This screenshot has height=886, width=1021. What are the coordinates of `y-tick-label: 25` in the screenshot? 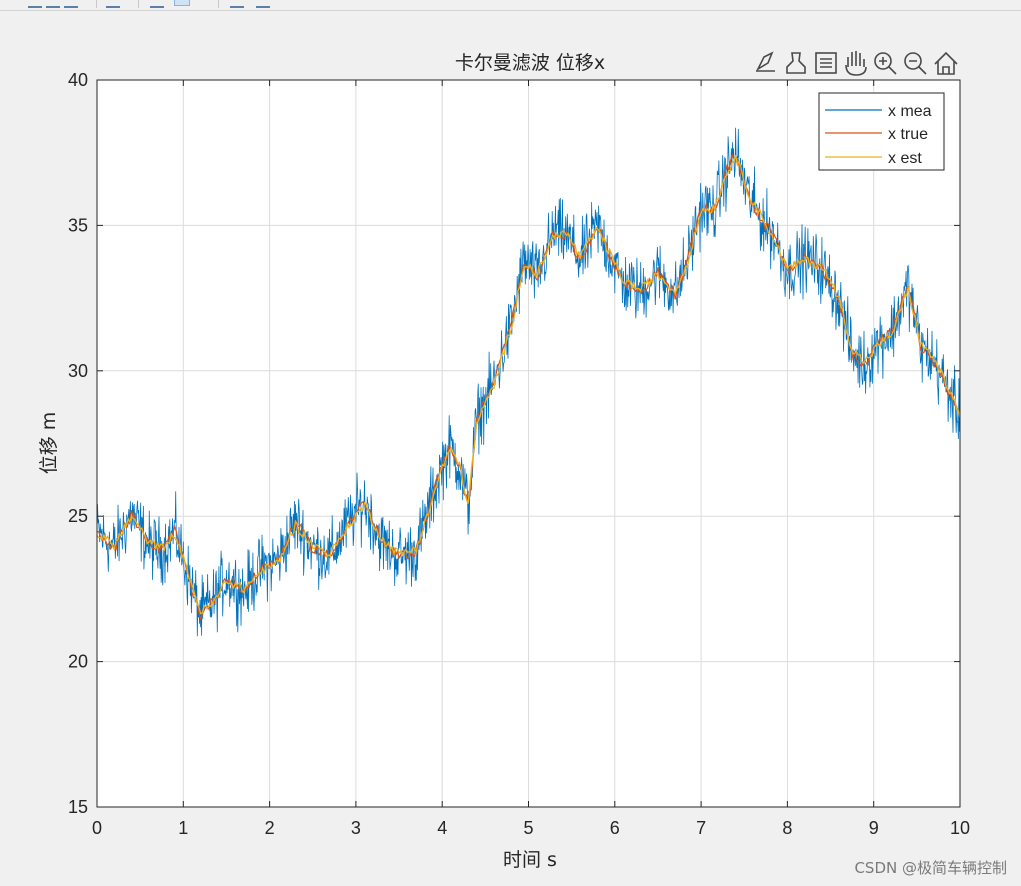 It's located at (78, 516).